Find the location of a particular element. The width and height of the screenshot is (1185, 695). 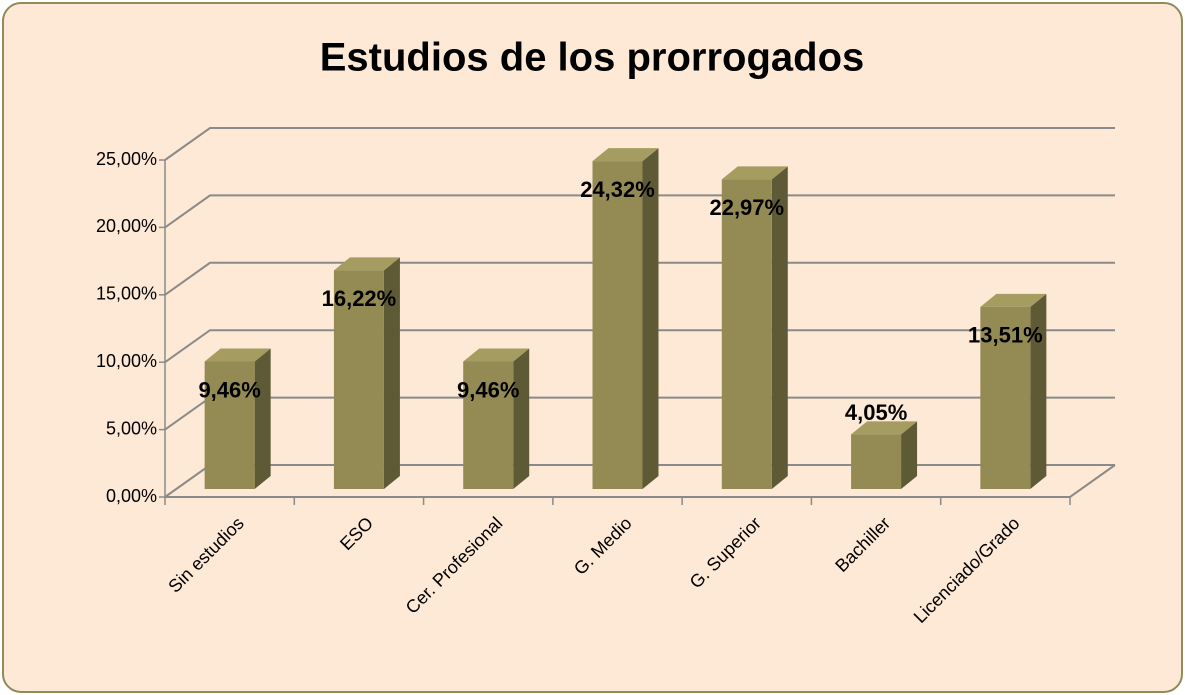

y-tick-label: 10,00% is located at coordinates (126, 361).